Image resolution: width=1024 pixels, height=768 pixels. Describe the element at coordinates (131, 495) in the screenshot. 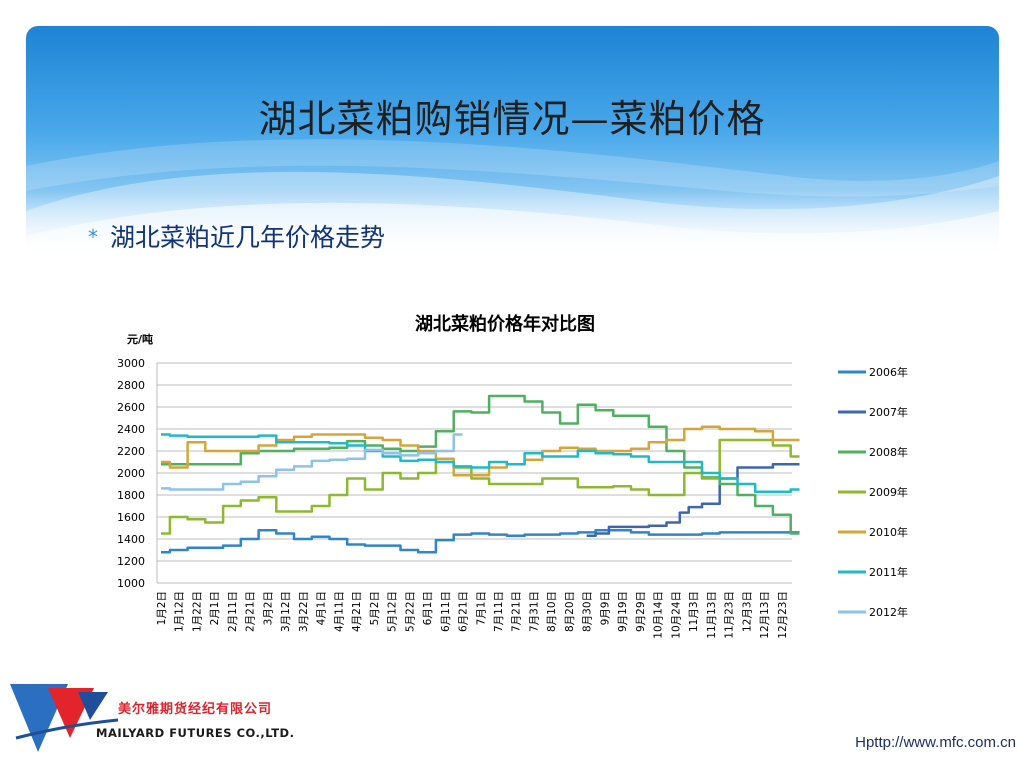

I see `y-tick-label: 1800` at that location.